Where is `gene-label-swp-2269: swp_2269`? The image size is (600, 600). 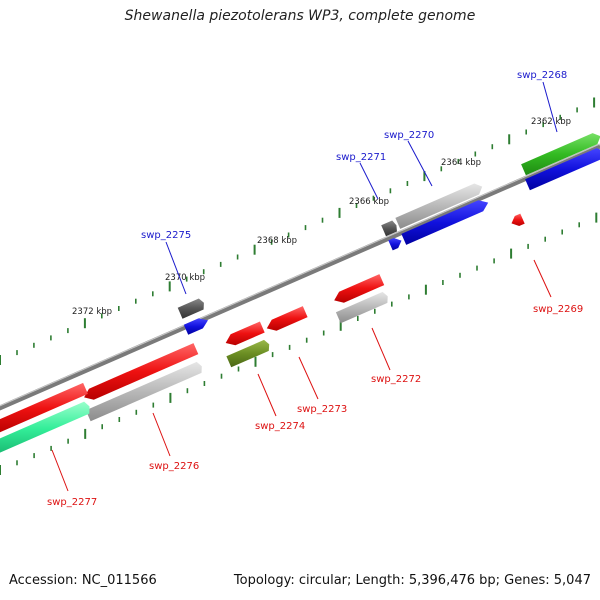 gene-label-swp-2269: swp_2269 is located at coordinates (558, 309).